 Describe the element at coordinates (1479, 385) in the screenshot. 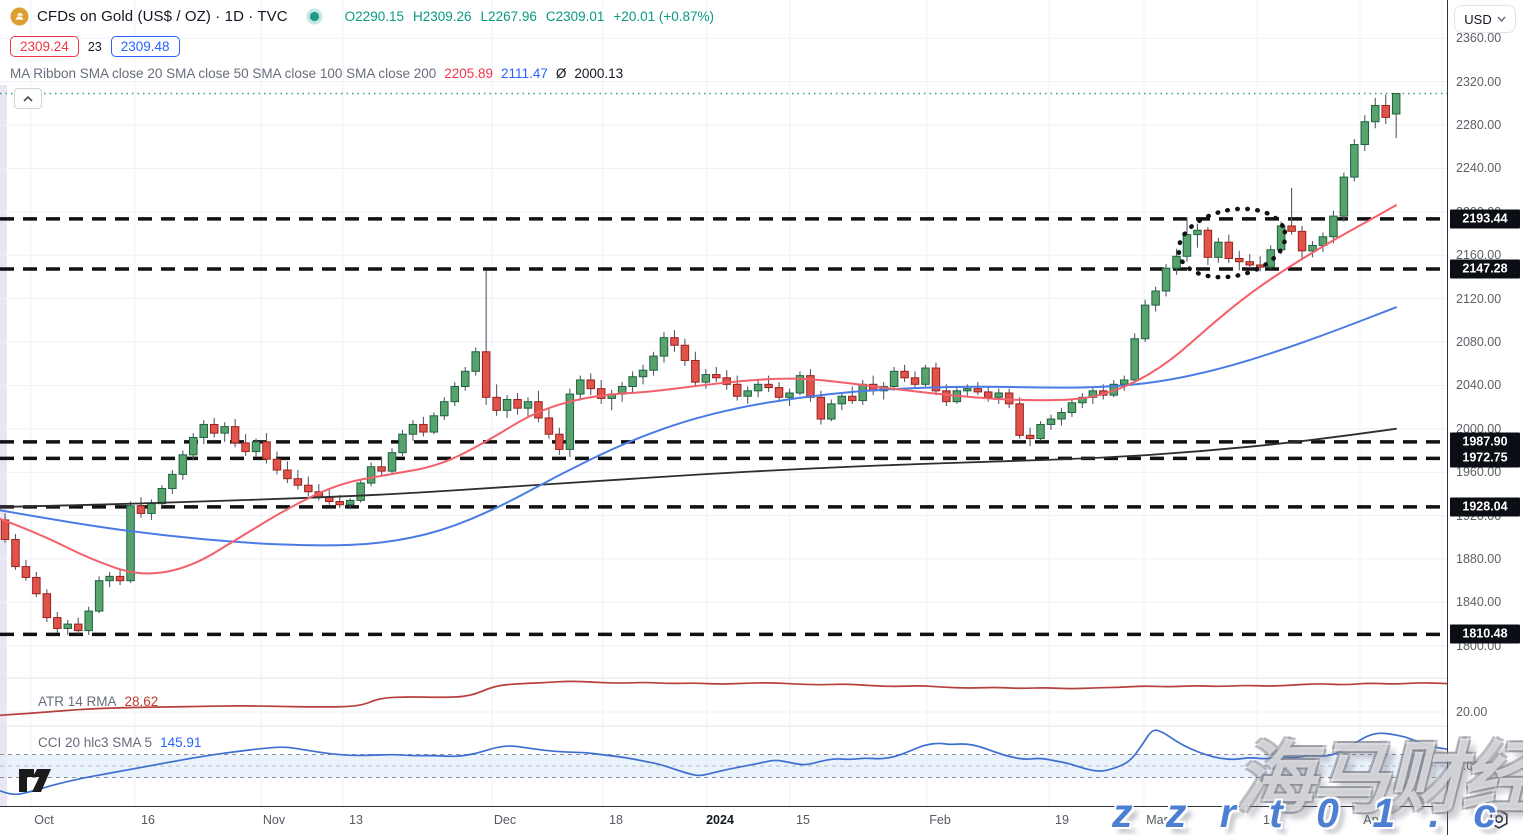

I see `price-tick-label: 2040.00` at that location.